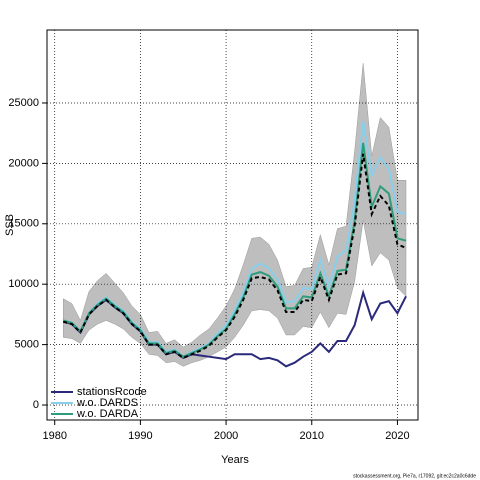 This screenshot has height=480, width=480. Describe the element at coordinates (397, 436) in the screenshot. I see `x-tick-label: 2020` at that location.